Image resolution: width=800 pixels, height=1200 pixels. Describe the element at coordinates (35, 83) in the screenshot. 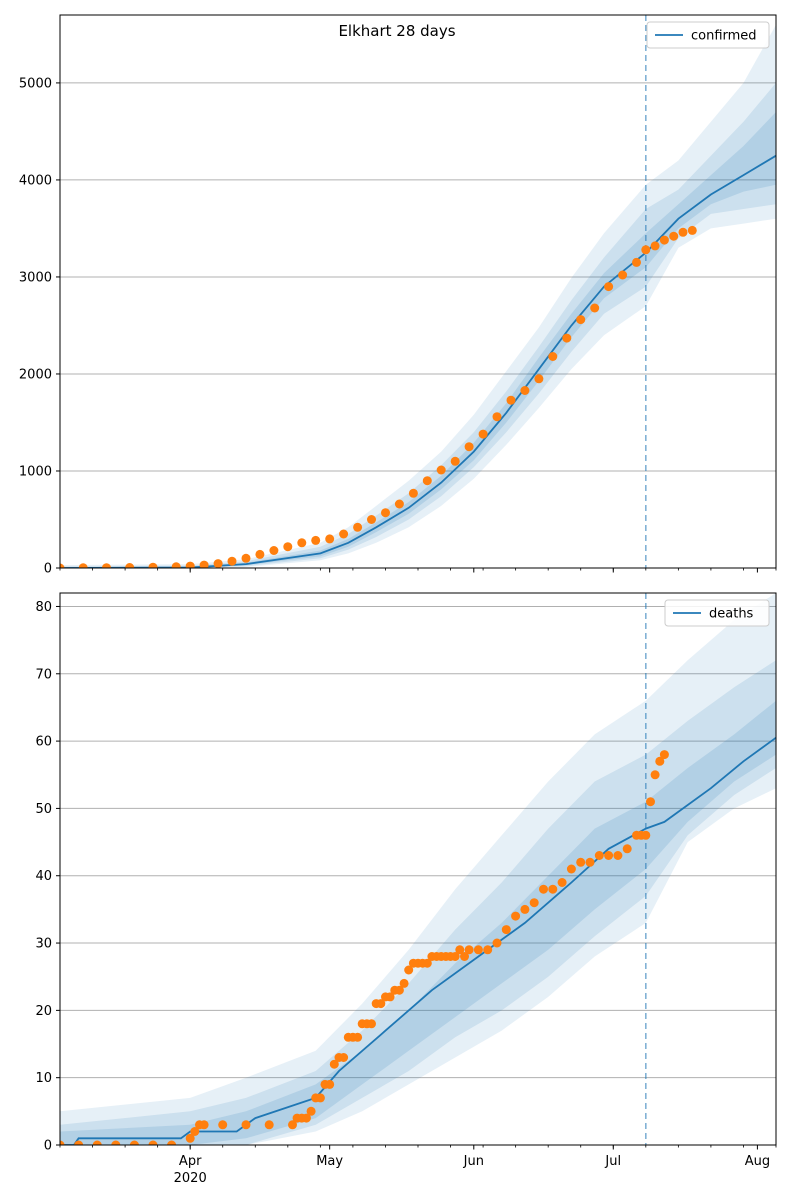

I see `y-tick-label: 5000` at that location.